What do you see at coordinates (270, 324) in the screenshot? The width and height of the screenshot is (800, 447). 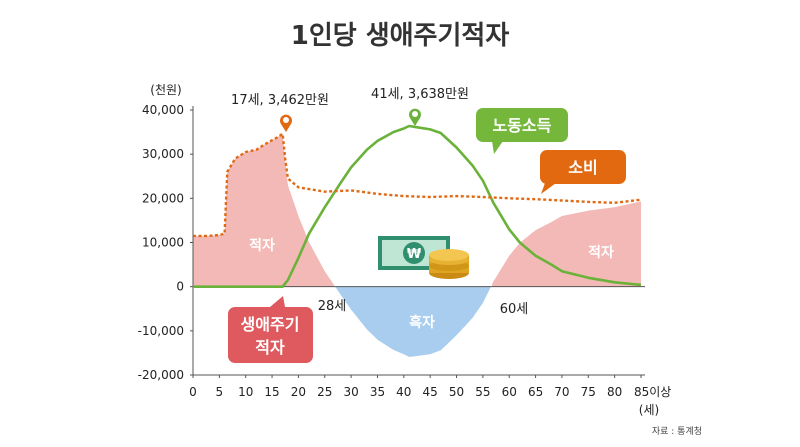 I see `lifecycle-badge-line1: 생애주기` at bounding box center [270, 324].